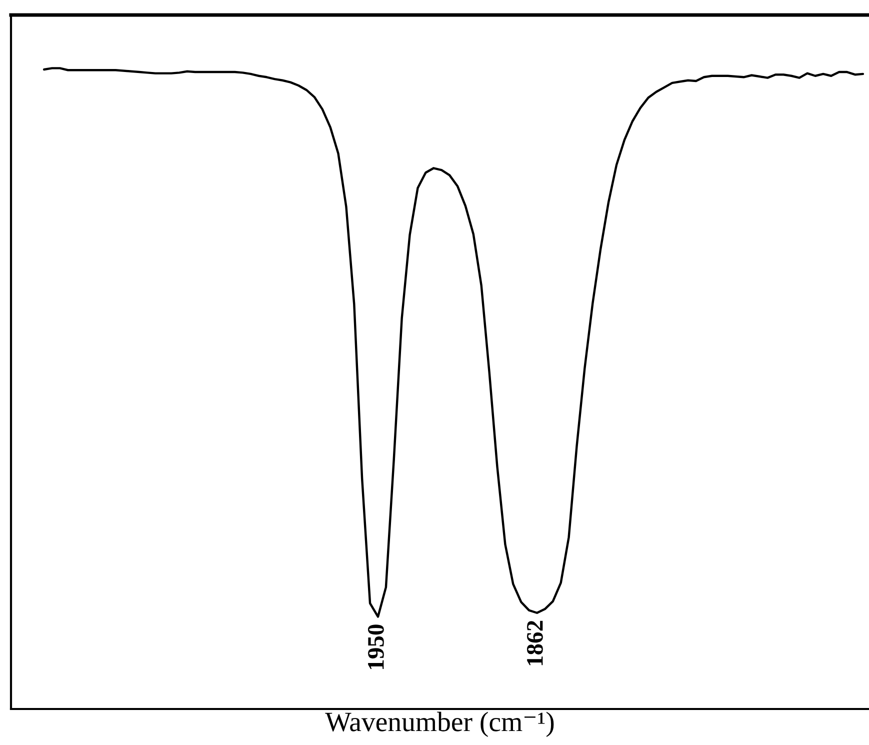 This screenshot has width=869, height=745. I want to click on annotation: 1862, so click(534, 643).